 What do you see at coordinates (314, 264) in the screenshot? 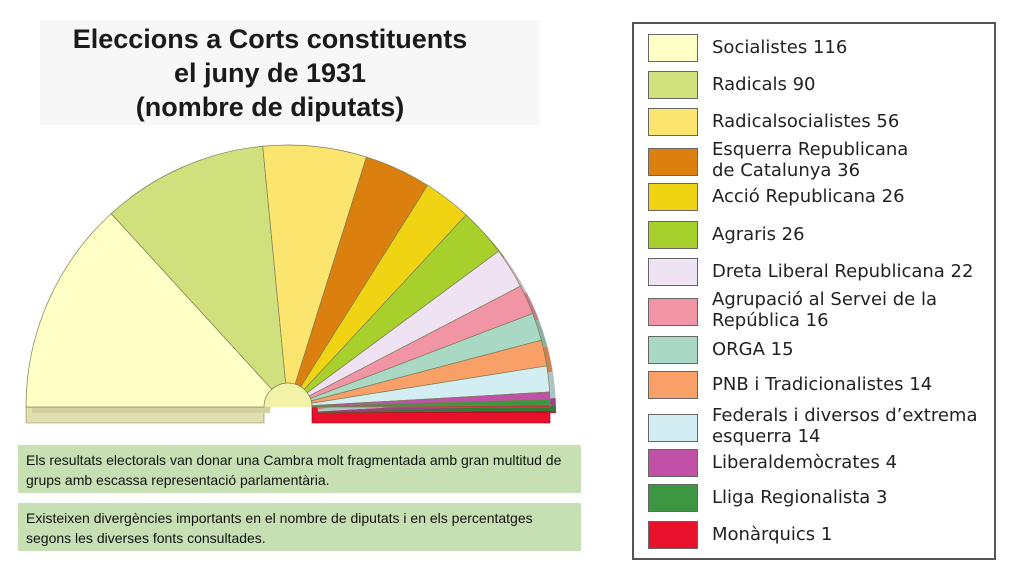
I see `slice-radicalsocialistes` at bounding box center [314, 264].